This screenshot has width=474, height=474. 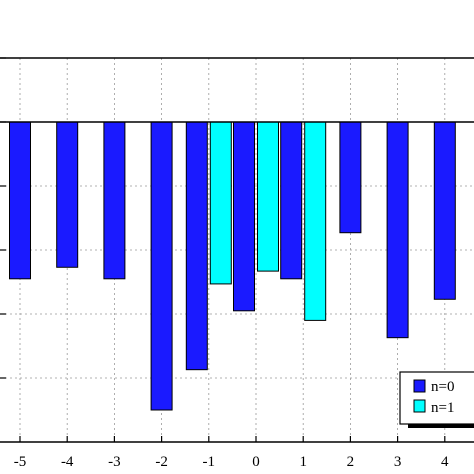 I want to click on bar-n1-x1, so click(x=315, y=221).